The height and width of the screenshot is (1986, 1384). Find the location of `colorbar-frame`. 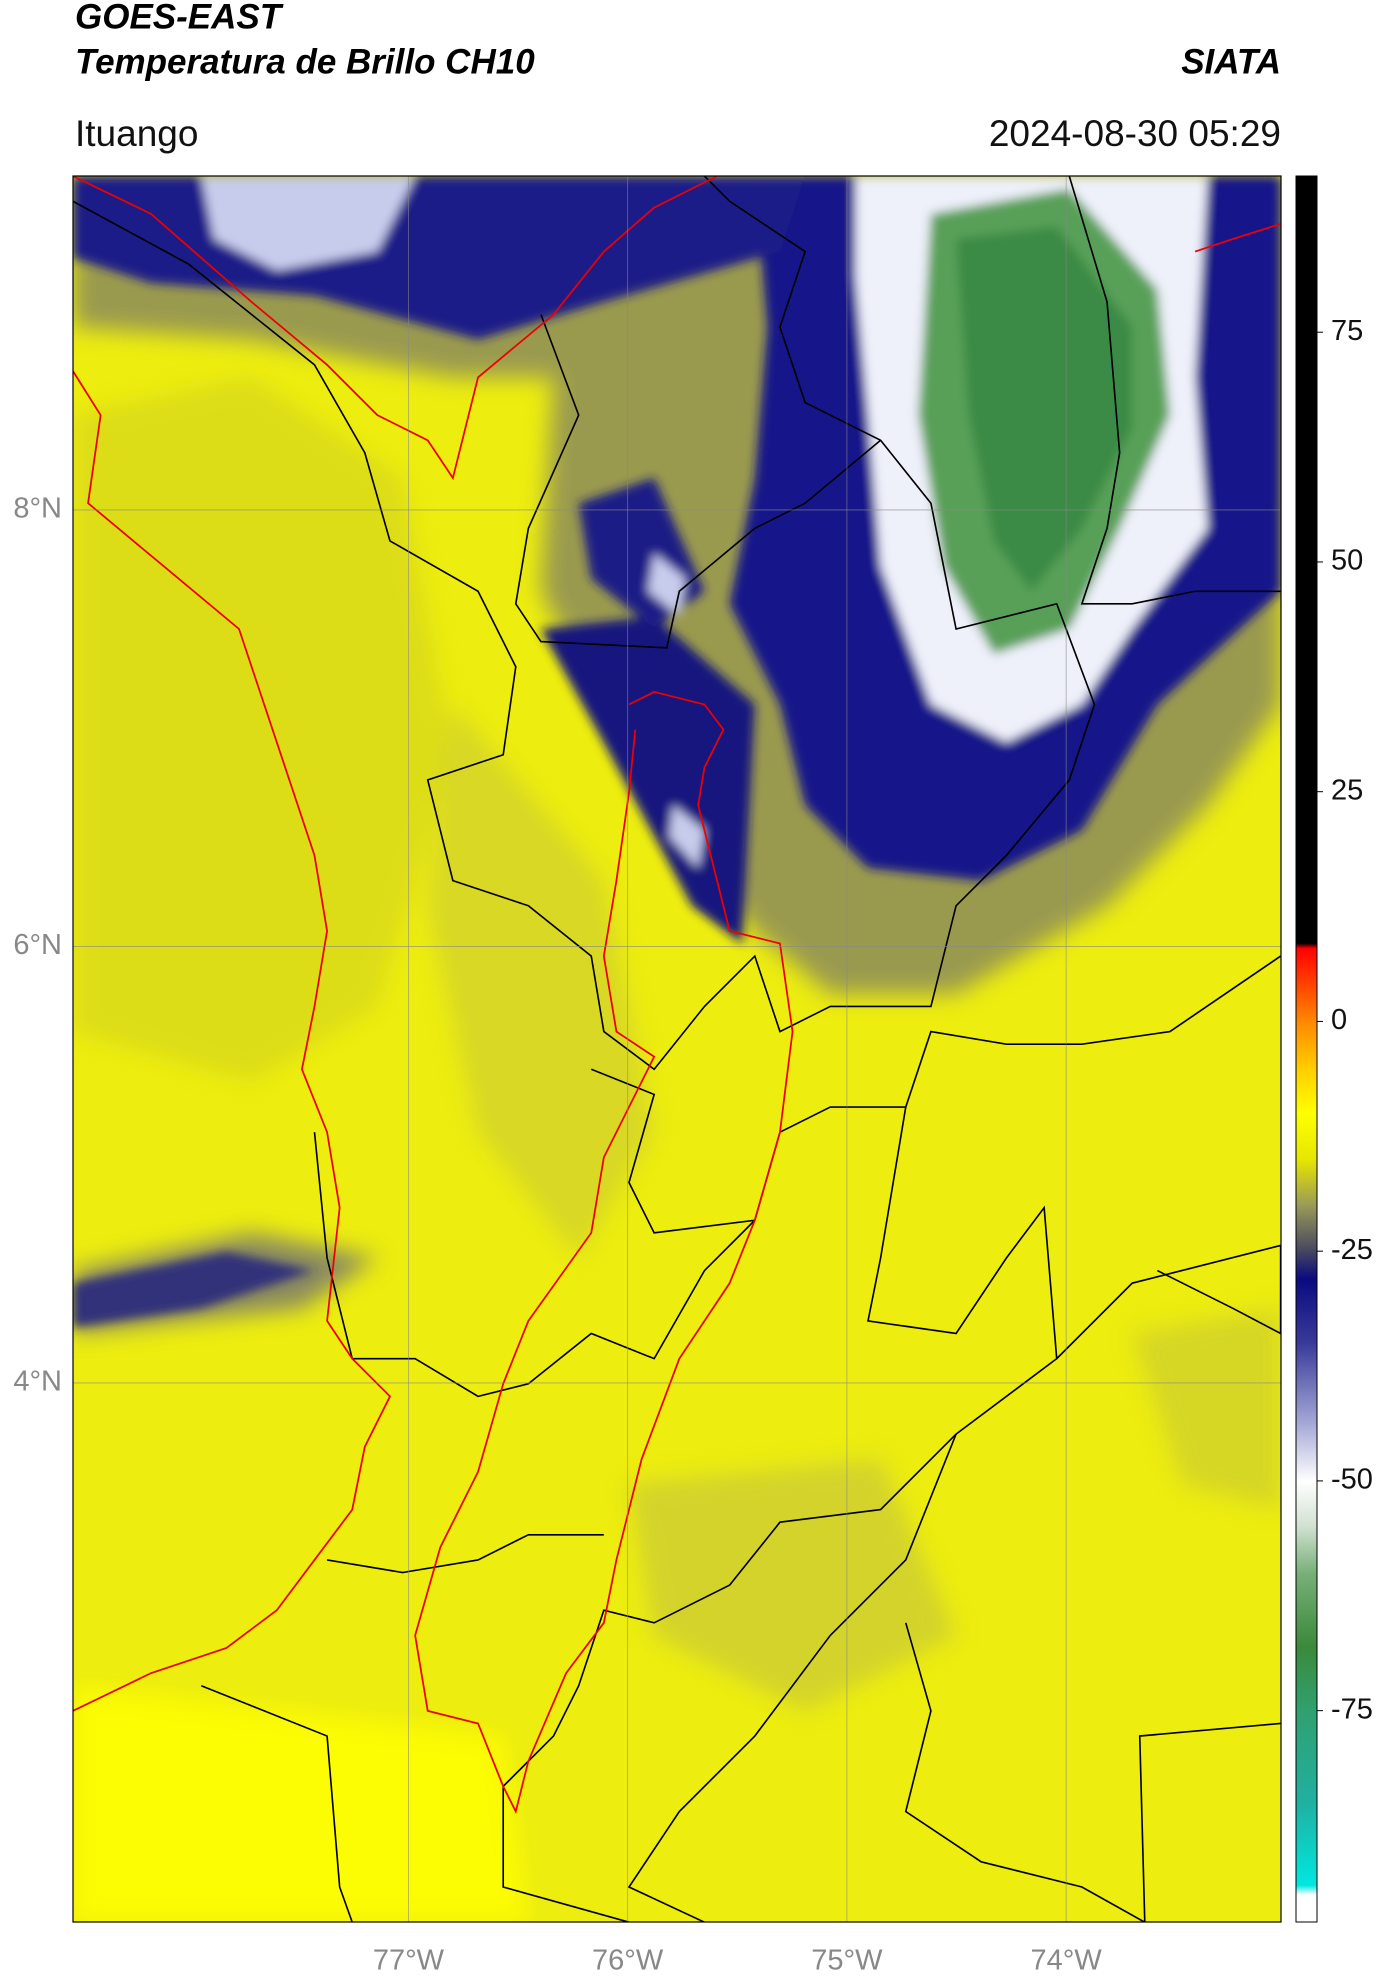

colorbar-frame is located at coordinates (1306, 1049).